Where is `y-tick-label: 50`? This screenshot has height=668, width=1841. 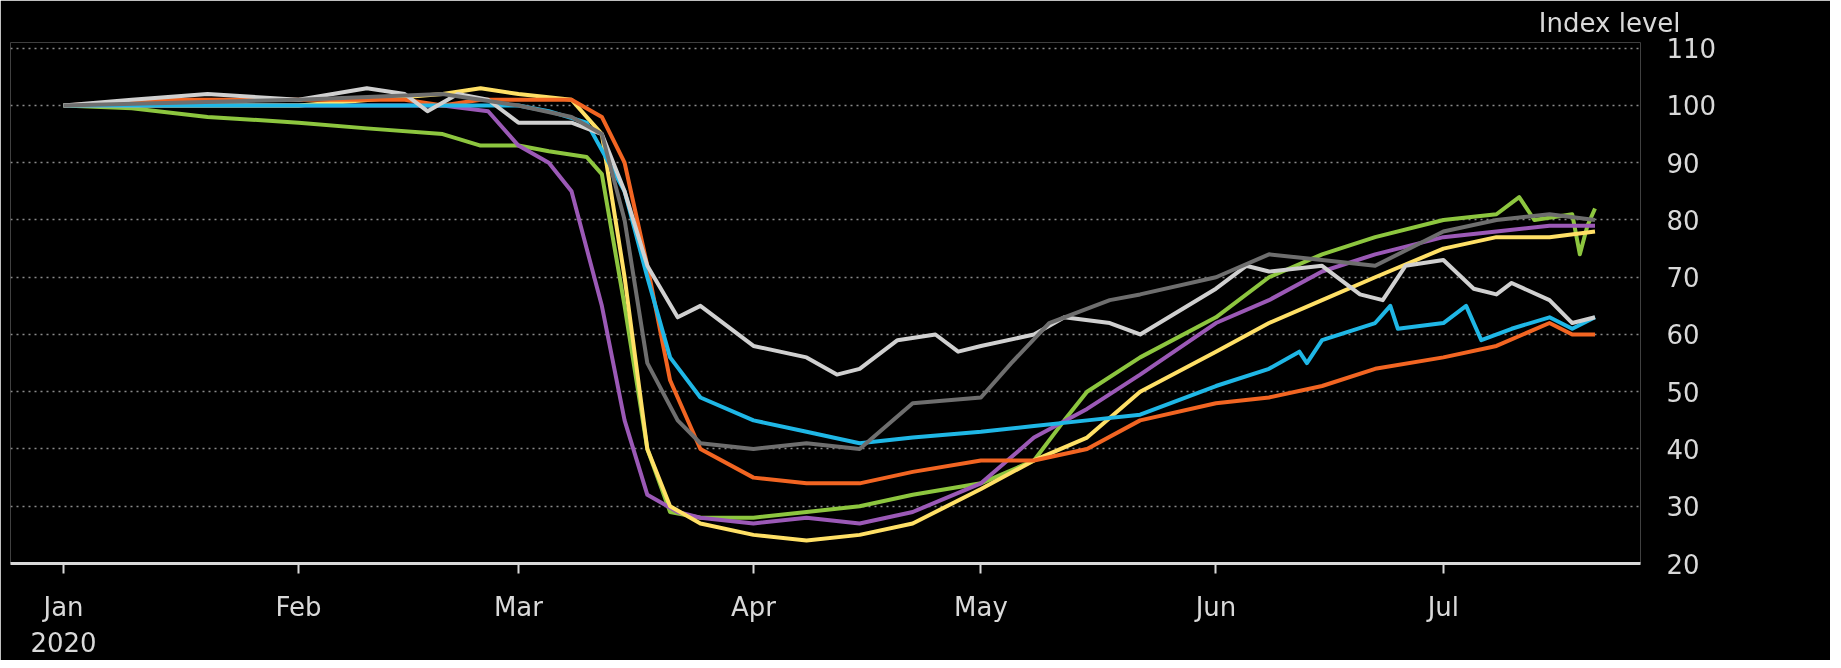
y-tick-label: 50 is located at coordinates (1683, 392).